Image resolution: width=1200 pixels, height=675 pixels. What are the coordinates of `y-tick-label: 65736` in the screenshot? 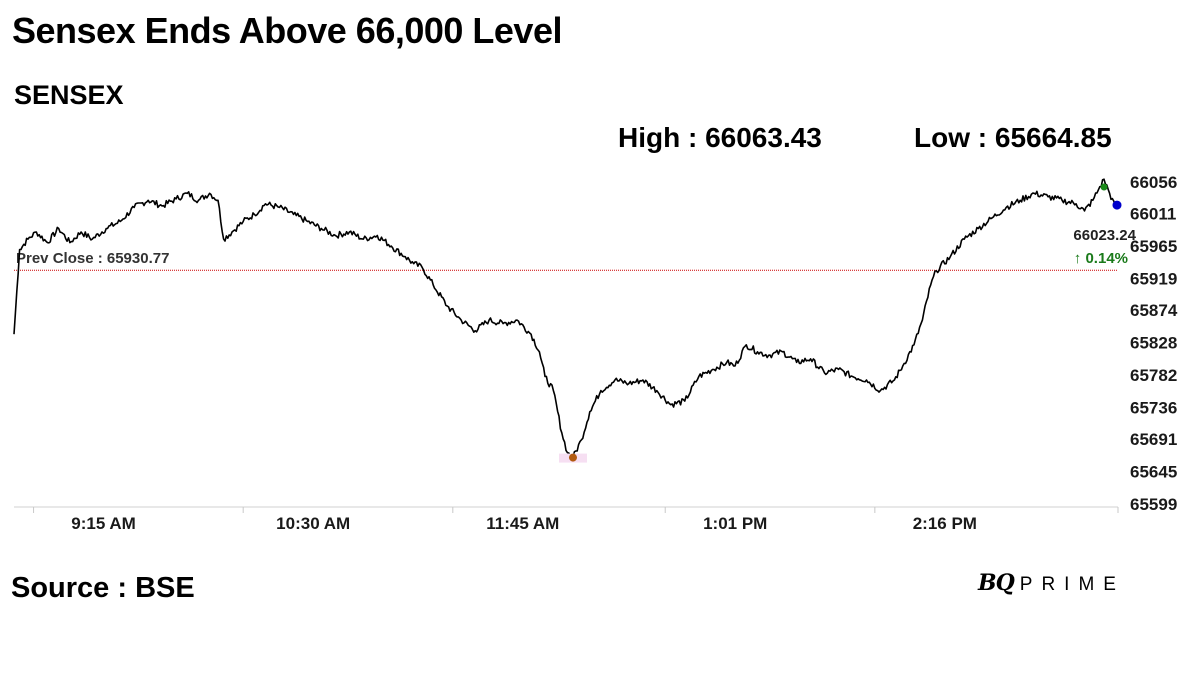 It's located at (1153, 407).